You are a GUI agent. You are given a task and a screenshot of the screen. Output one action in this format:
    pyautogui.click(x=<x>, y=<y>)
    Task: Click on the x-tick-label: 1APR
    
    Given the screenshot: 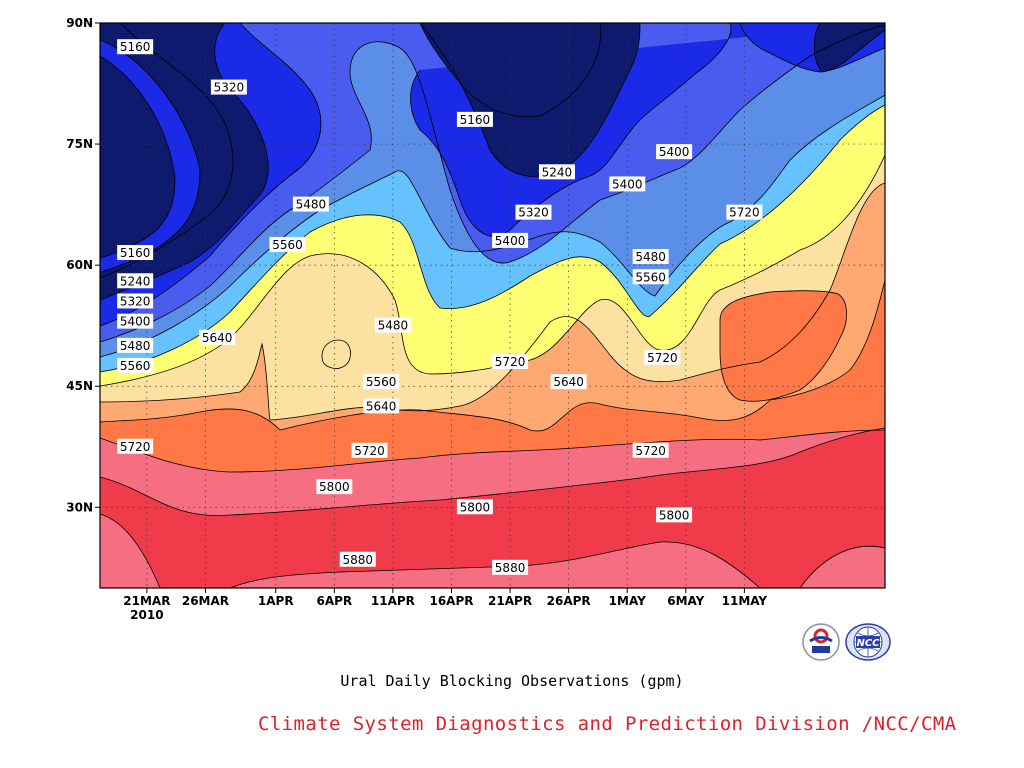 What is the action you would take?
    pyautogui.click(x=276, y=601)
    